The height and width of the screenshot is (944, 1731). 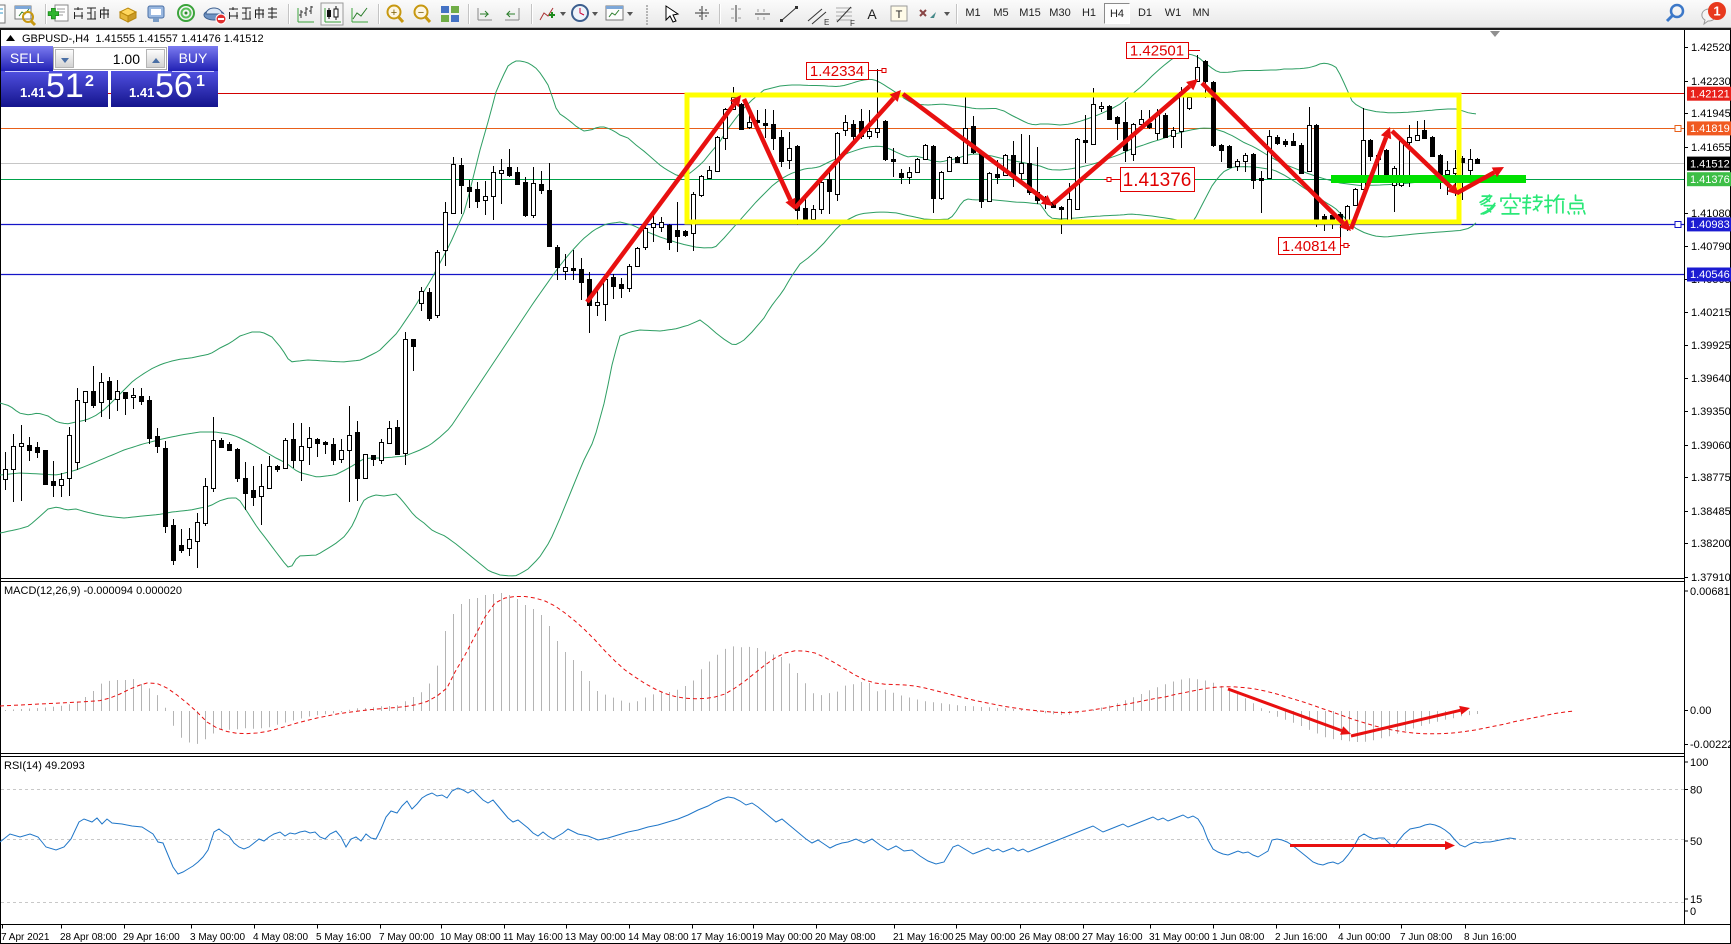 I want to click on svg-text: 1.41945, so click(x=1711, y=114).